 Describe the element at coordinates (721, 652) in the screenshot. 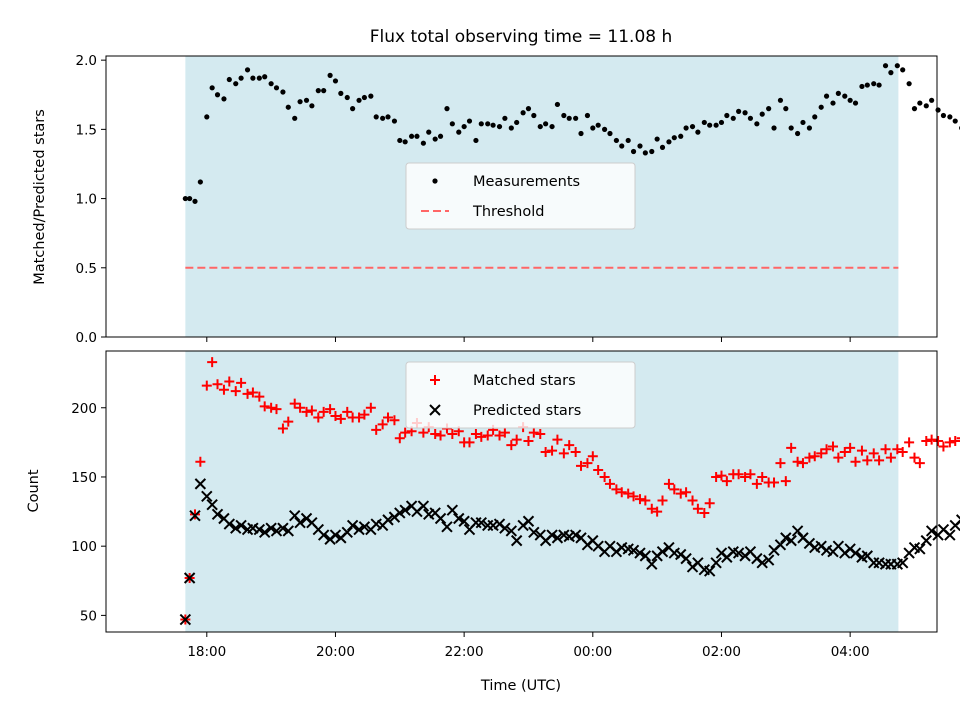

I see `x-tick-label: 02:00` at that location.